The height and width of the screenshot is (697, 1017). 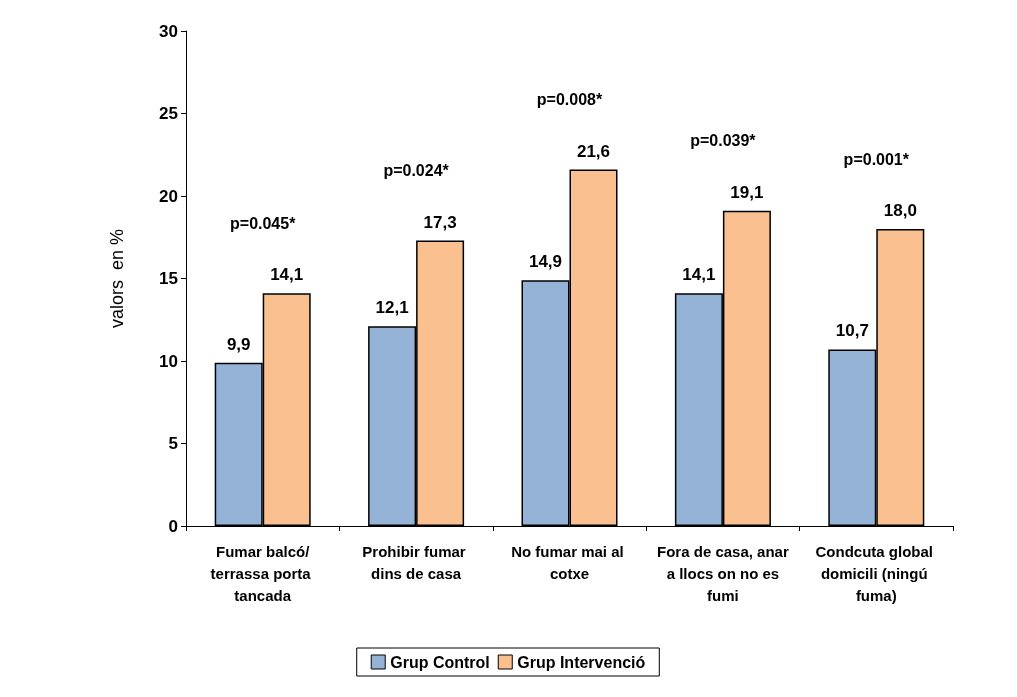 What do you see at coordinates (263, 223) in the screenshot?
I see `annotation: p=0.045*` at bounding box center [263, 223].